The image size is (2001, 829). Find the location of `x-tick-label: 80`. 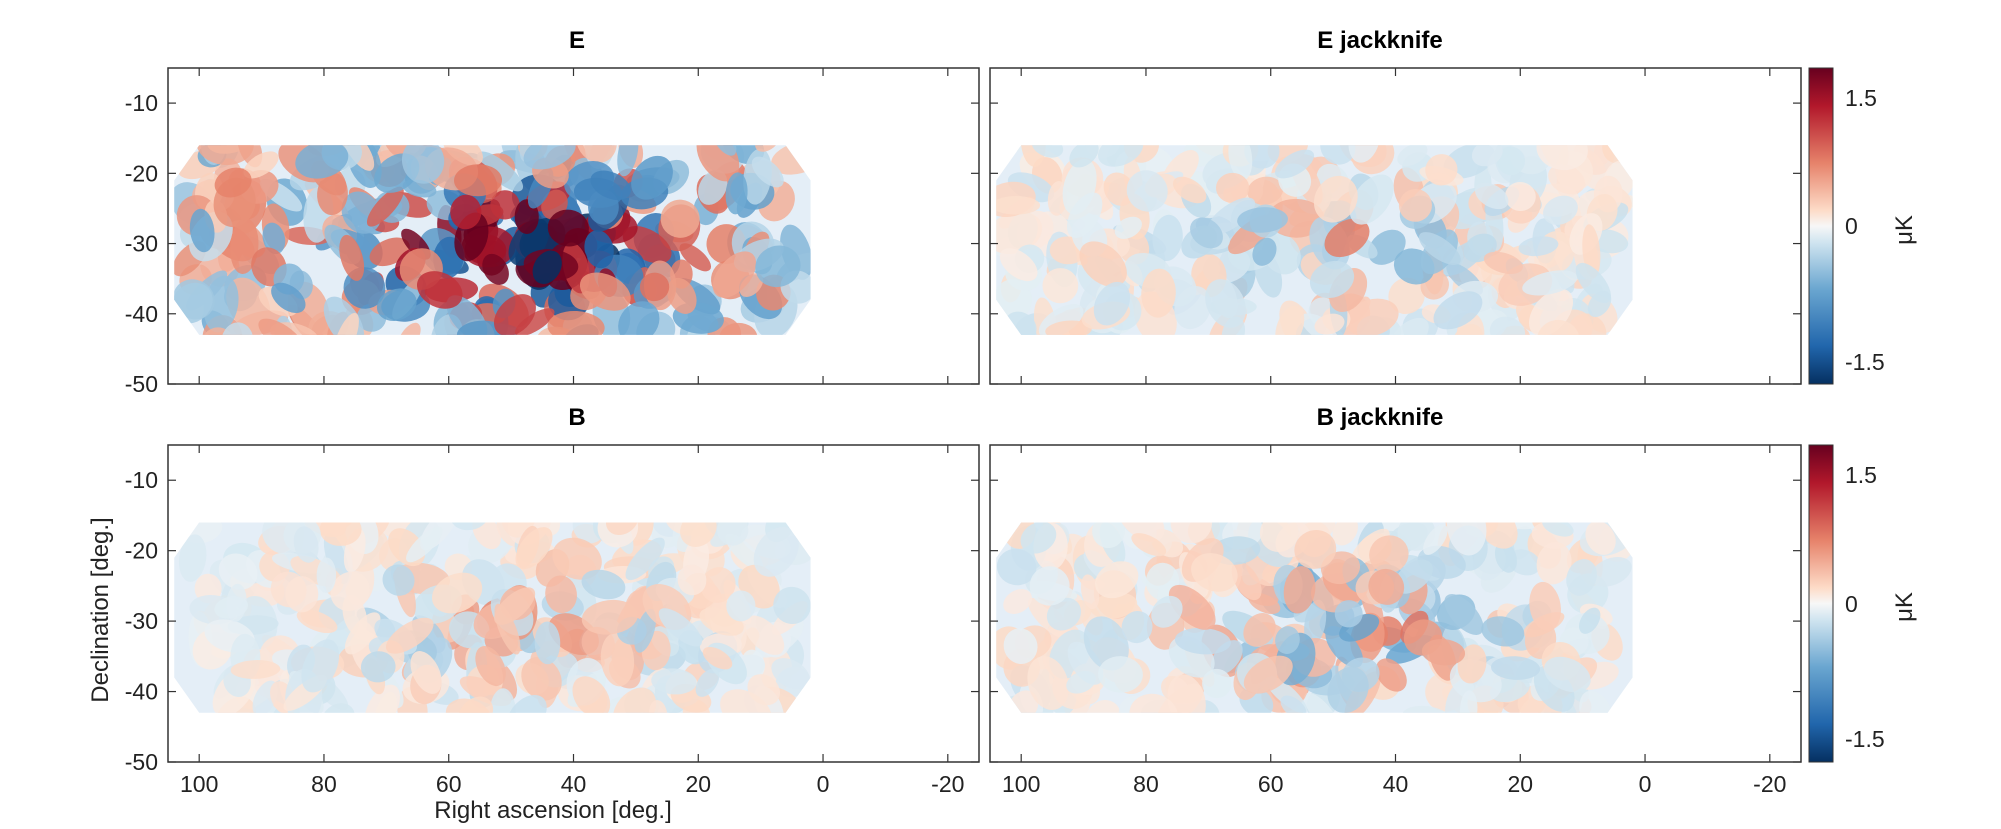

x-tick-label: 80 is located at coordinates (324, 784).